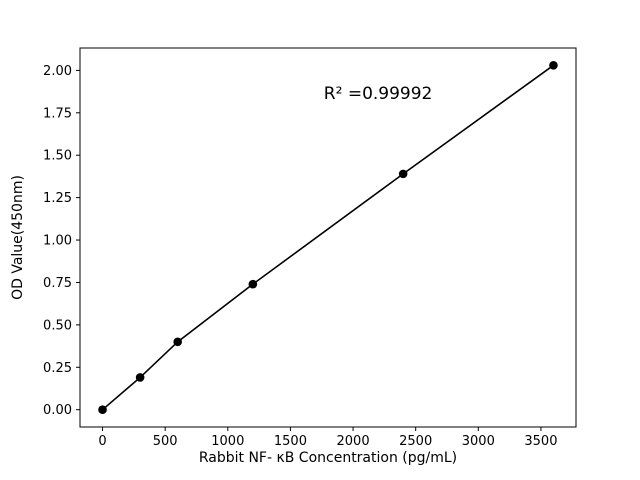 The height and width of the screenshot is (480, 640). Describe the element at coordinates (165, 441) in the screenshot. I see `x-tick-label: 500` at that location.